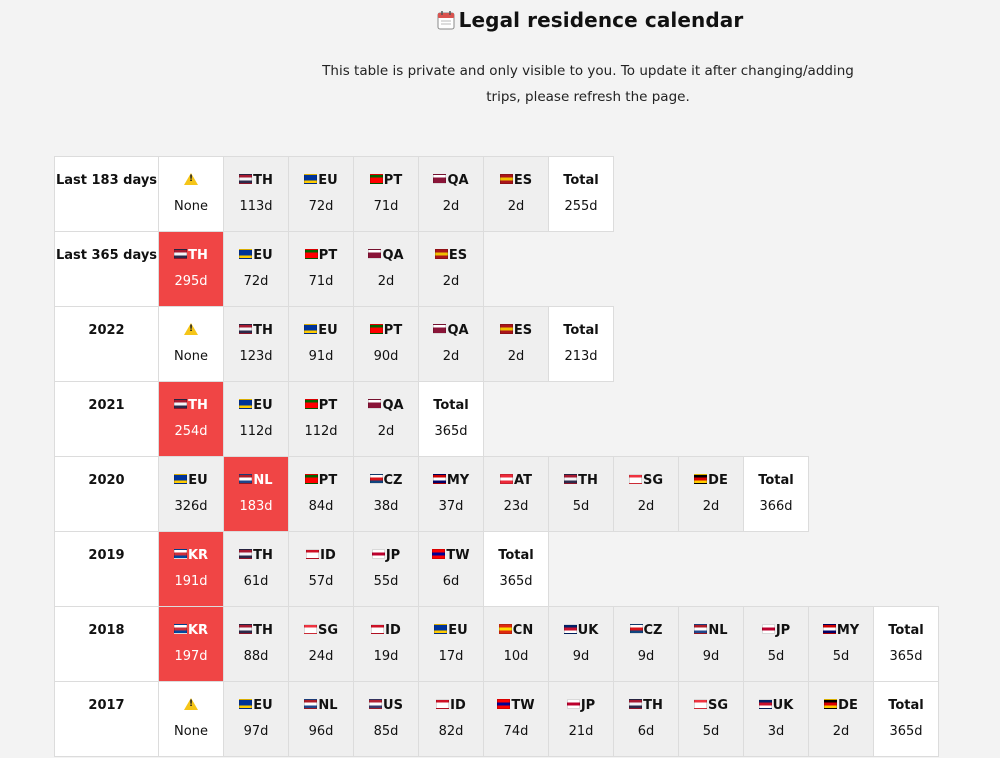 This screenshot has width=1000, height=758. I want to click on row-label: Last 183 days, so click(106, 194).